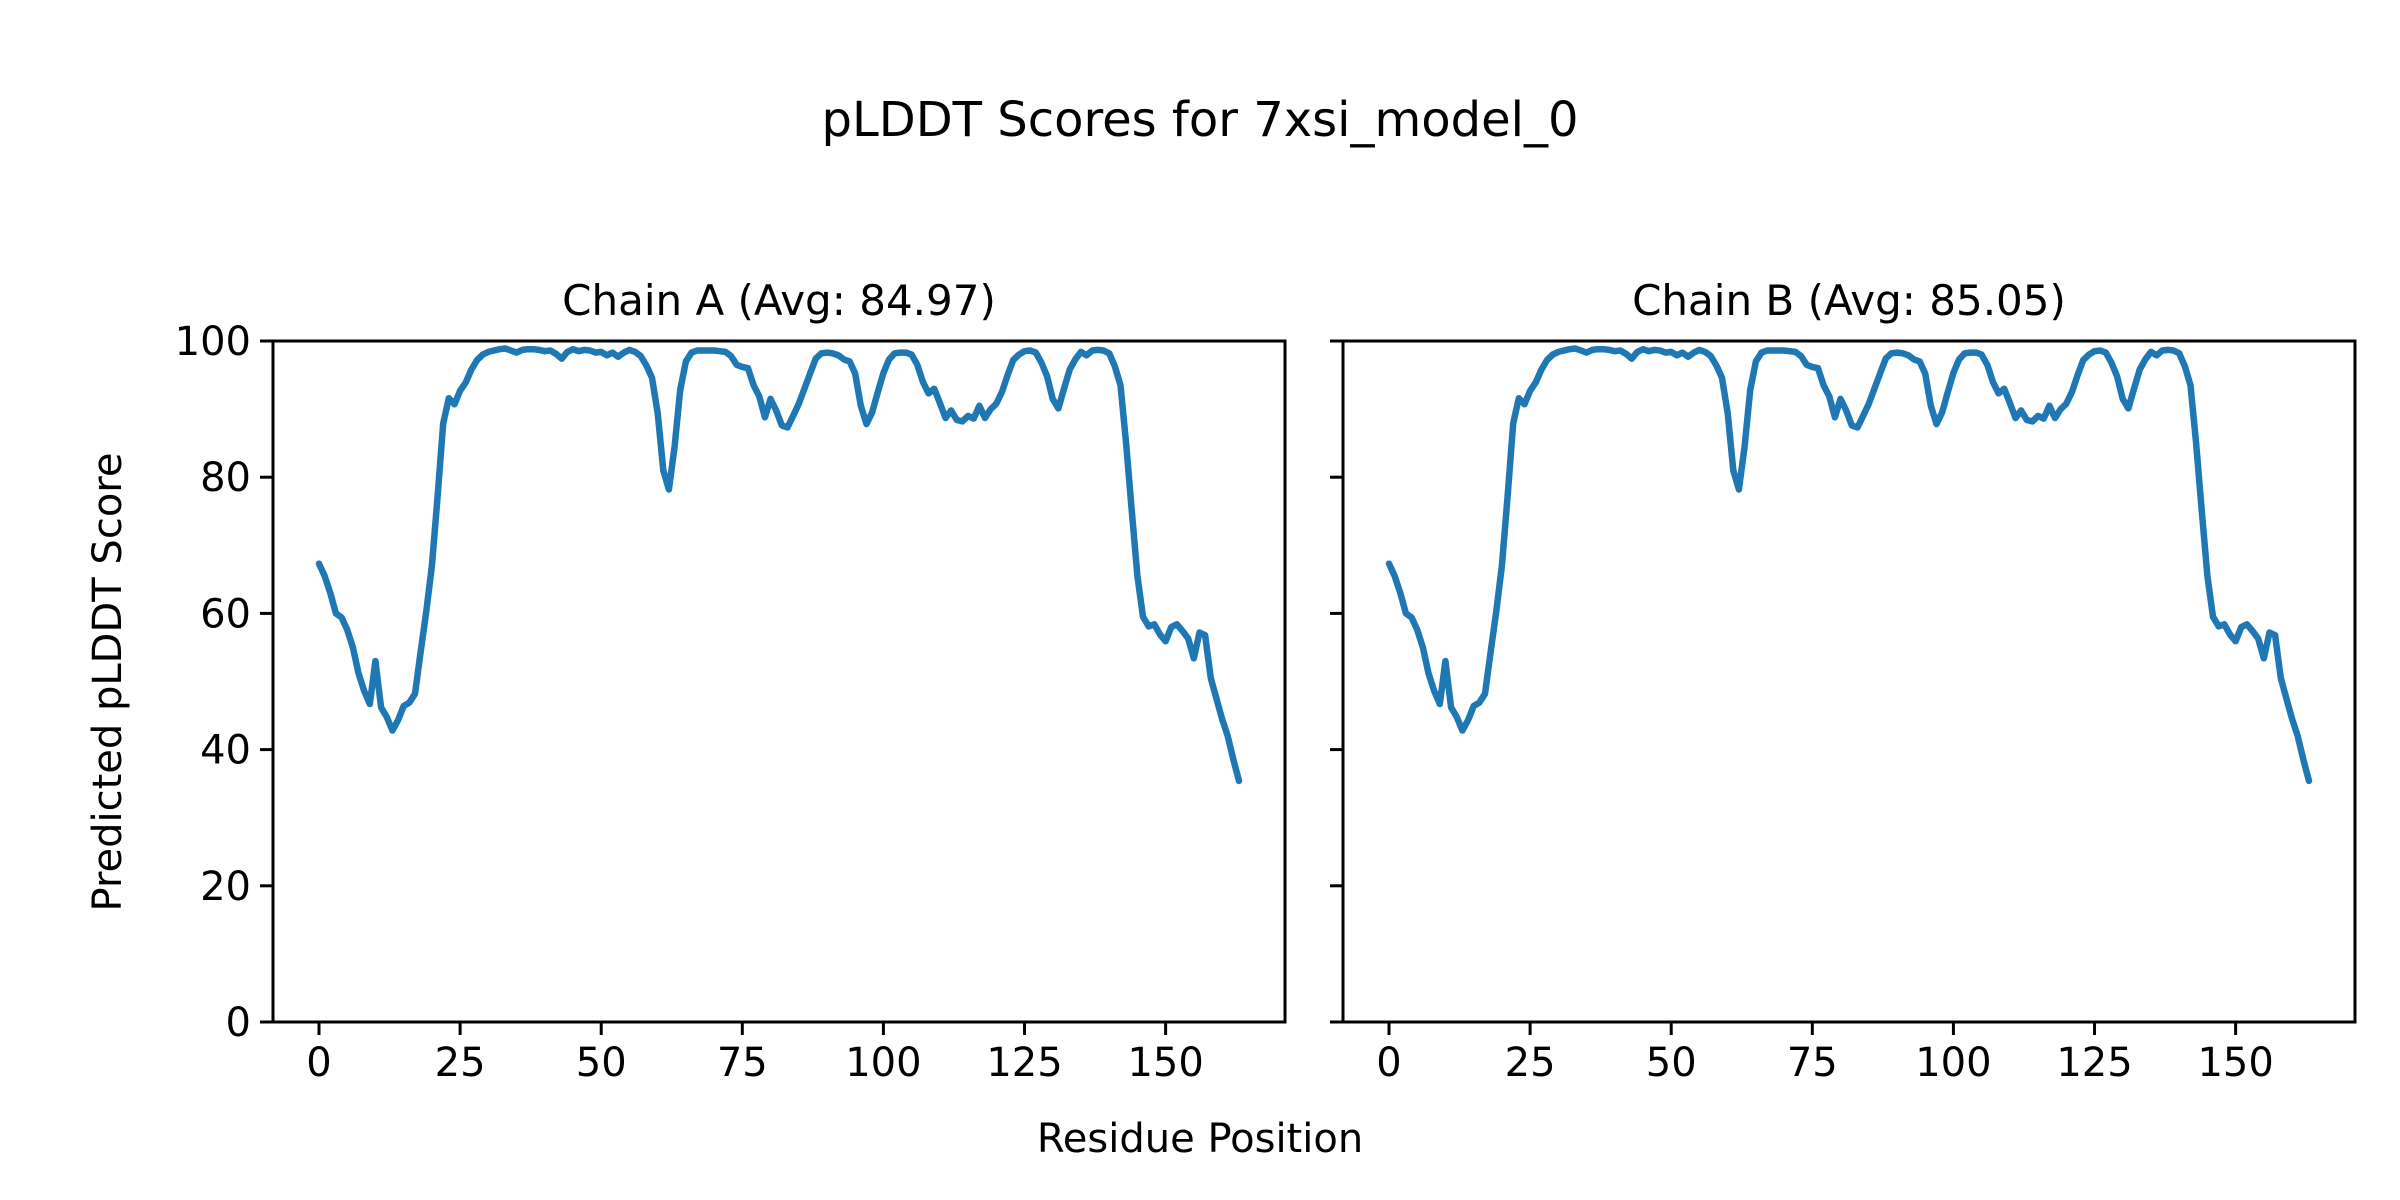 Image resolution: width=2400 pixels, height=1200 pixels. What do you see at coordinates (601, 1063) in the screenshot?
I see `x-tick-label-chain-a: 50` at bounding box center [601, 1063].